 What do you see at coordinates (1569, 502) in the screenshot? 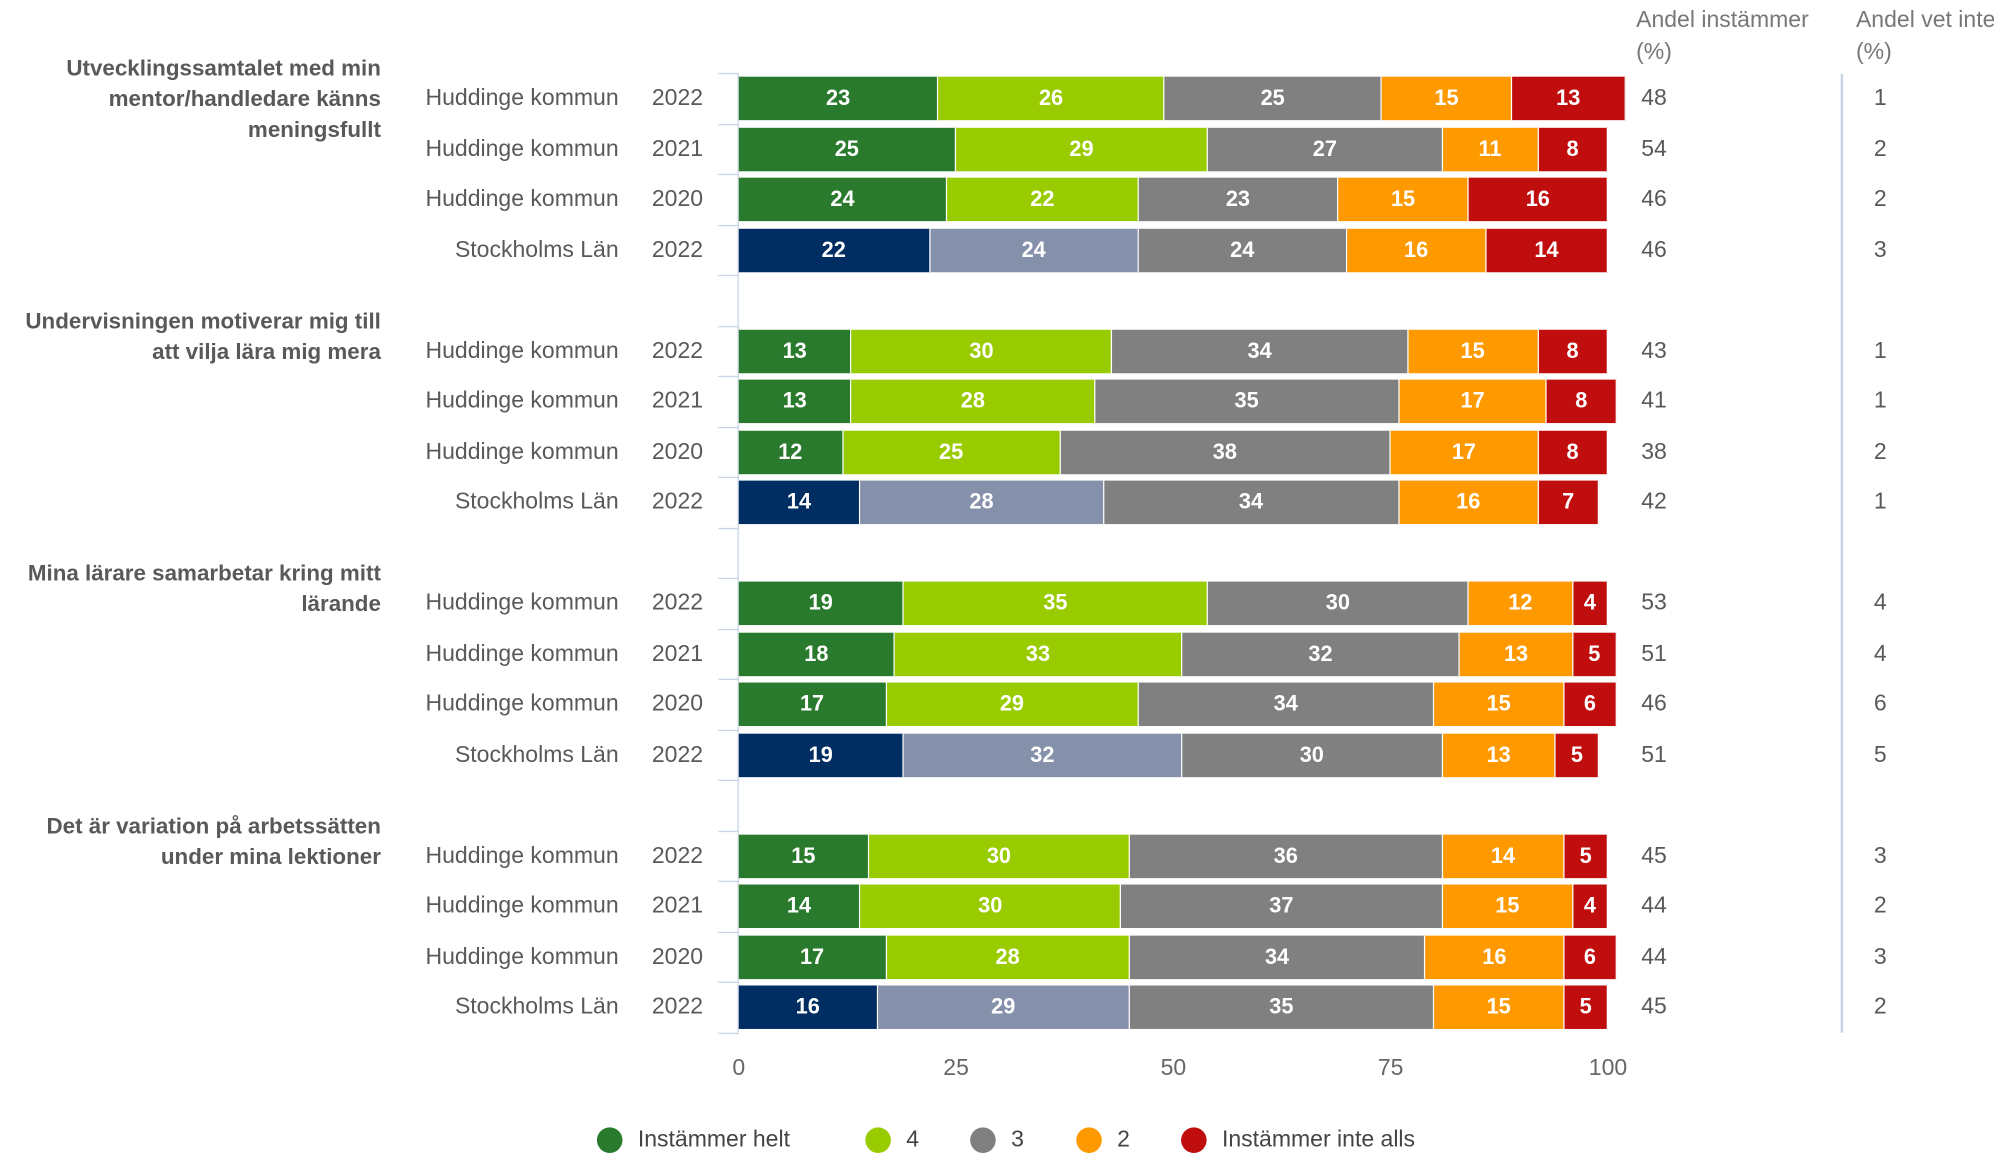
I see `bar-segment: 7` at bounding box center [1569, 502].